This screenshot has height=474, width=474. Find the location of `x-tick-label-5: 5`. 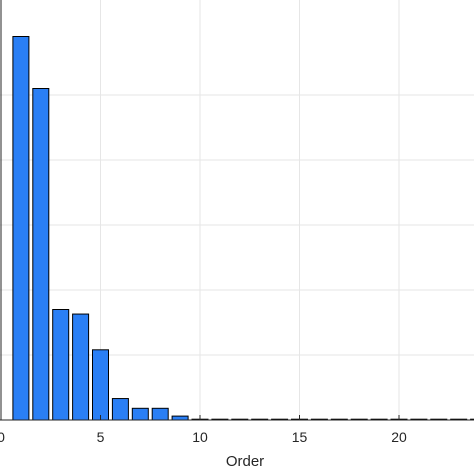

x-tick-label-5: 5 is located at coordinates (101, 437).